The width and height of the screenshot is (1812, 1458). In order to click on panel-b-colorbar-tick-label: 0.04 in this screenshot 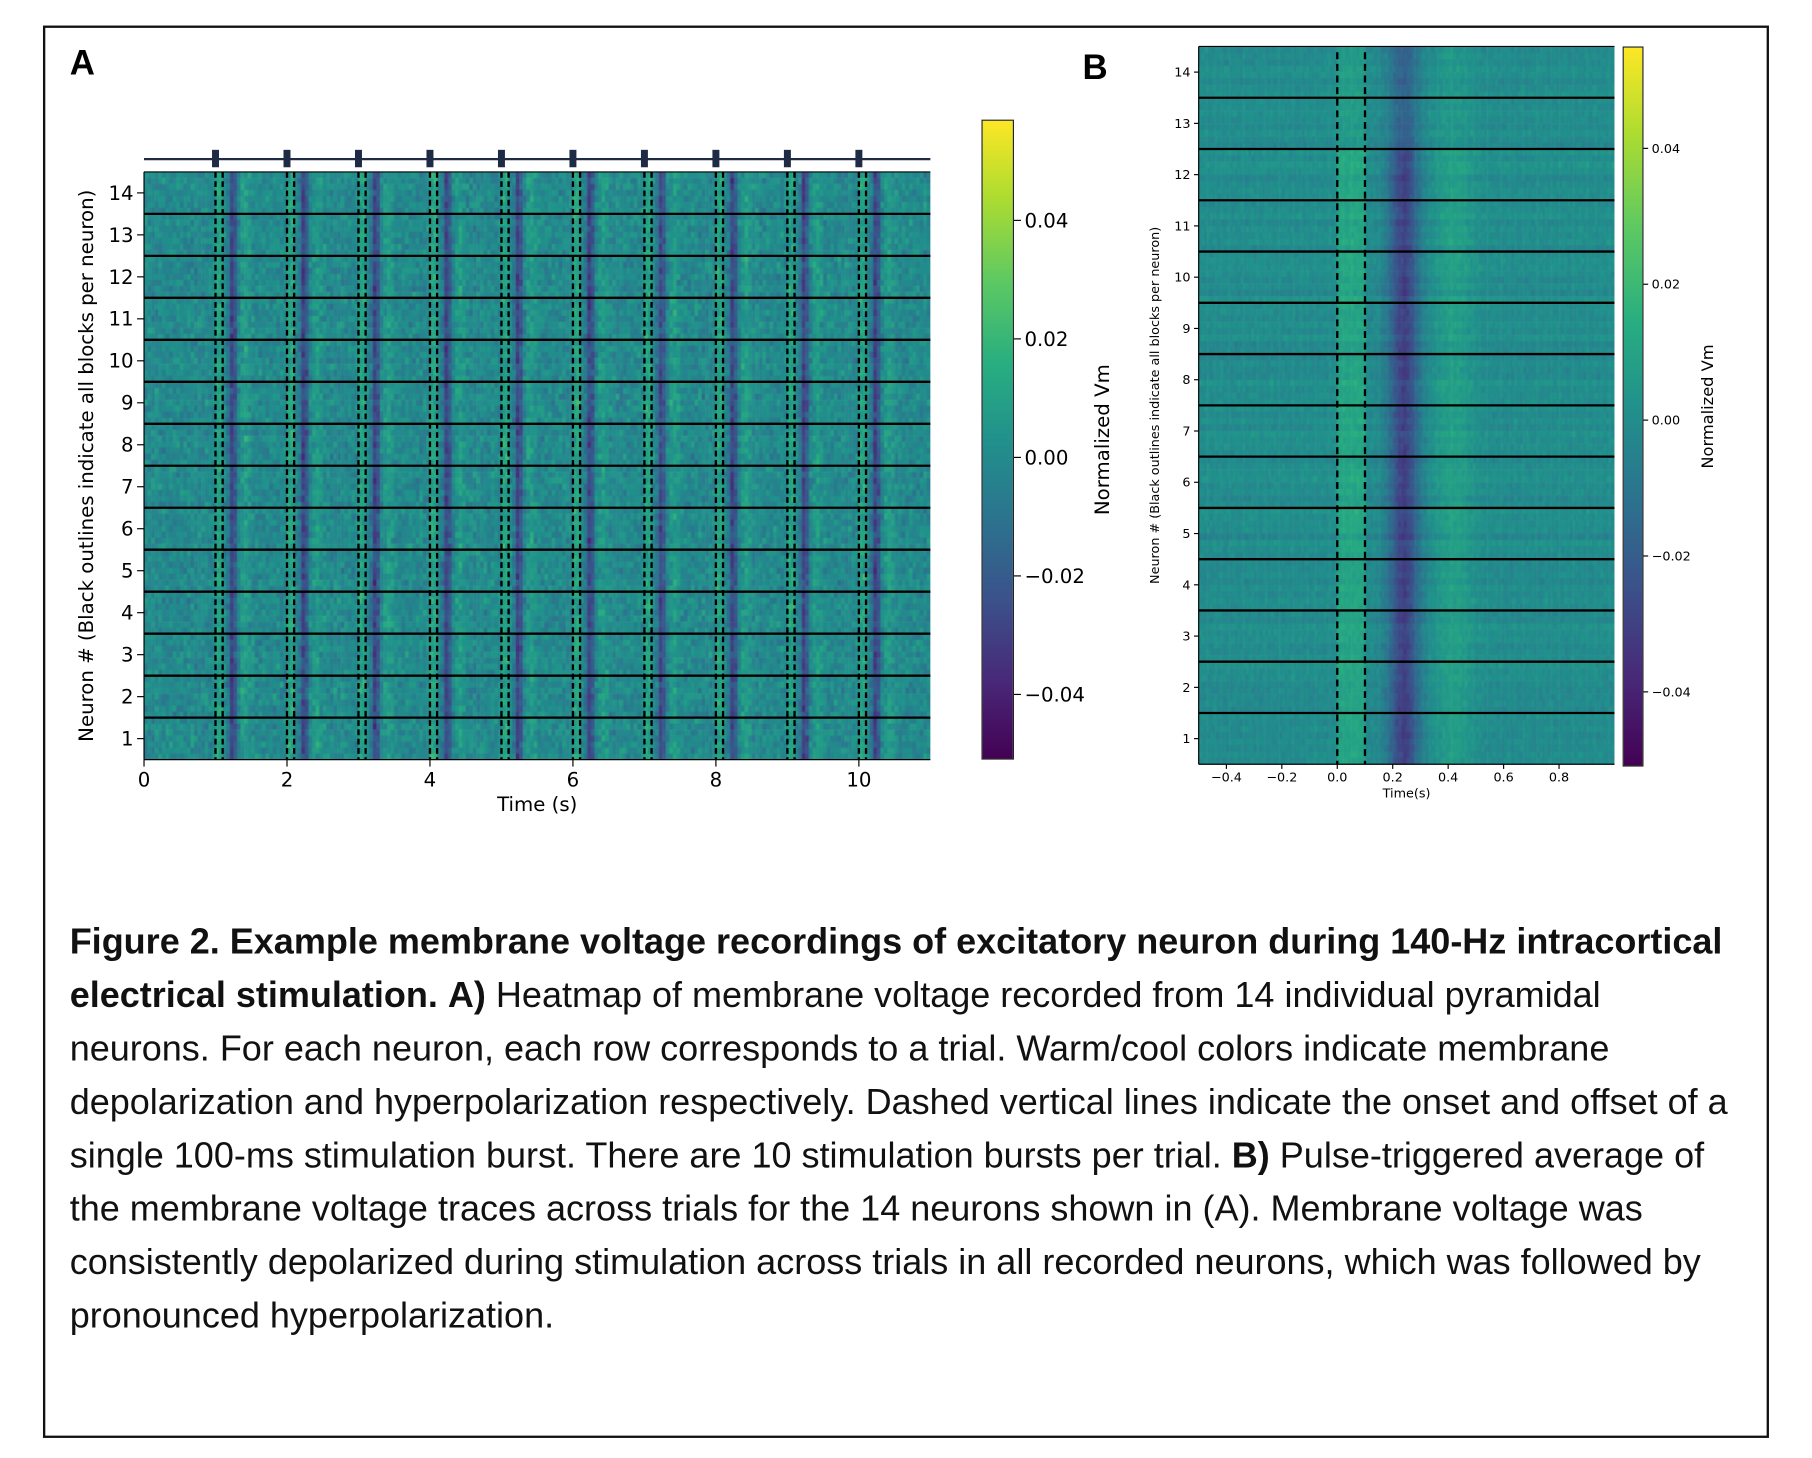, I will do `click(1666, 149)`.